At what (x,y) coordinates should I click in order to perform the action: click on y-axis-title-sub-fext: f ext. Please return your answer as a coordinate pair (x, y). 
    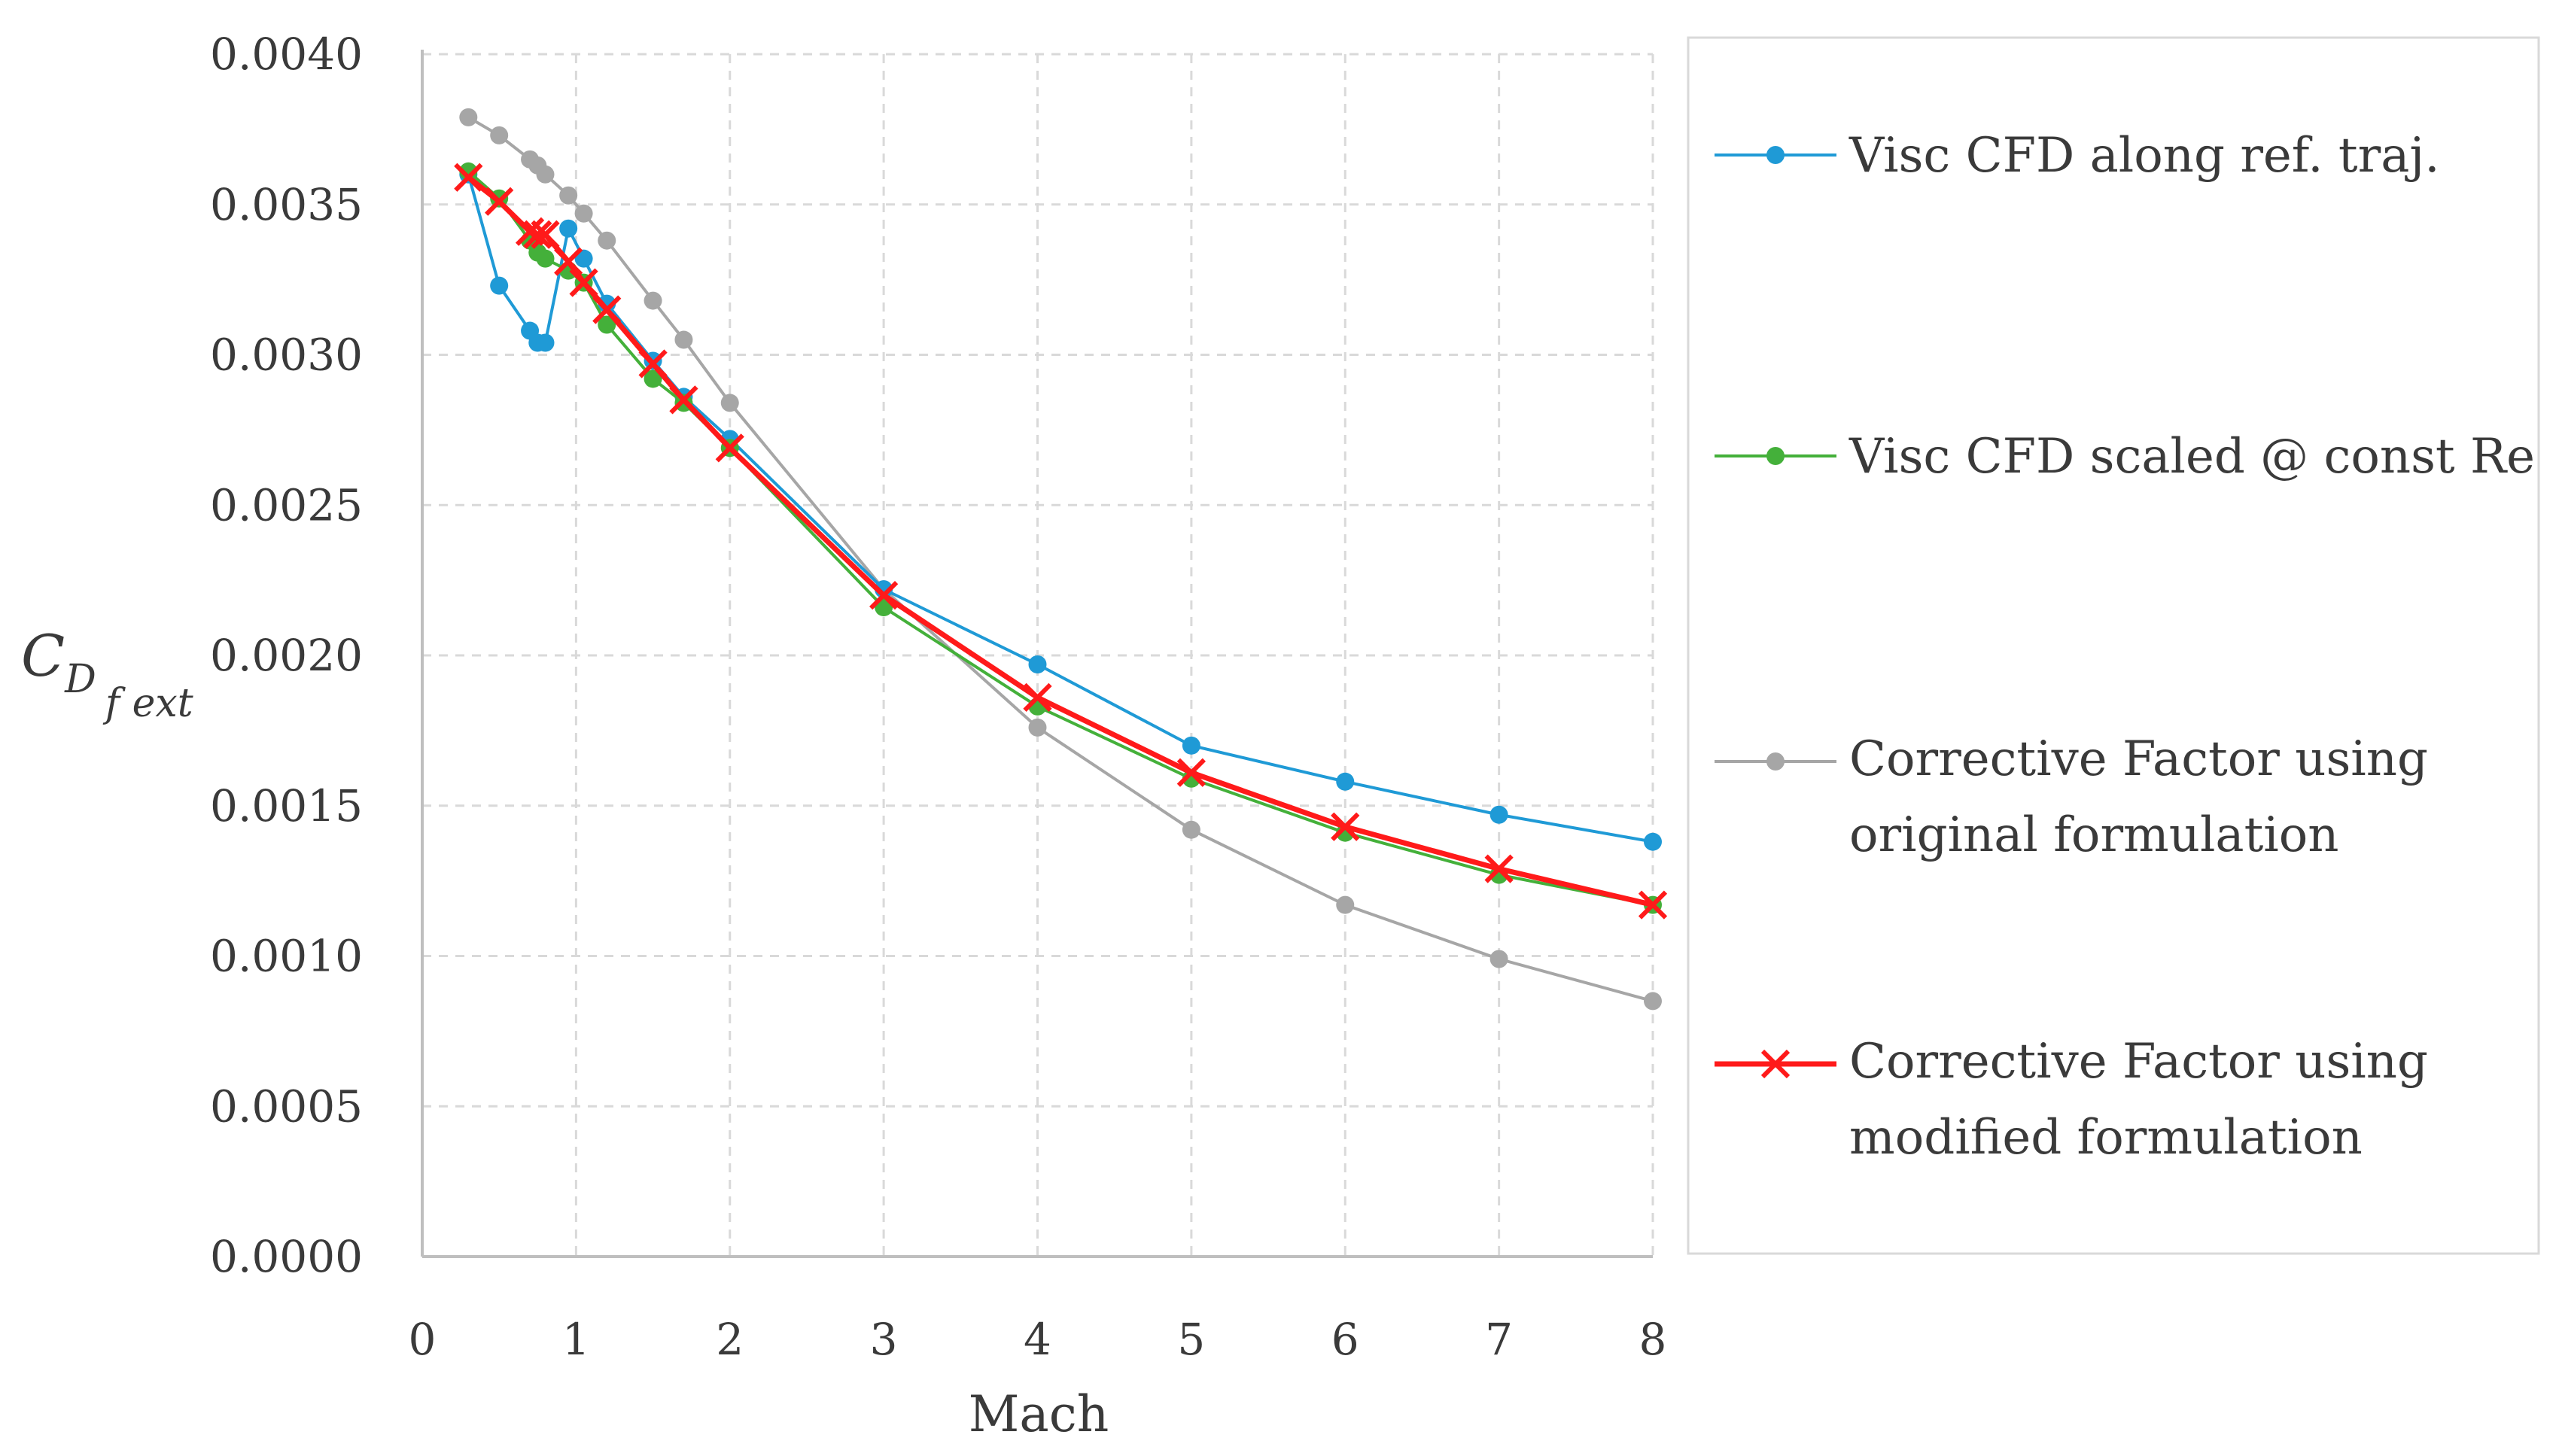
    Looking at the image, I should click on (148, 703).